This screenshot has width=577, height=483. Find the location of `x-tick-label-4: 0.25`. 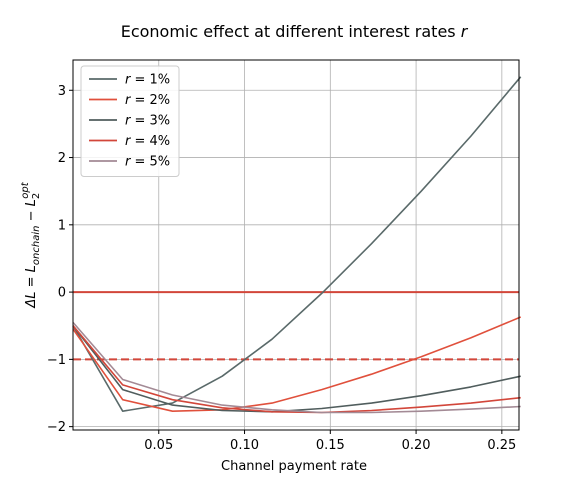

x-tick-label-4: 0.25 is located at coordinates (501, 445).